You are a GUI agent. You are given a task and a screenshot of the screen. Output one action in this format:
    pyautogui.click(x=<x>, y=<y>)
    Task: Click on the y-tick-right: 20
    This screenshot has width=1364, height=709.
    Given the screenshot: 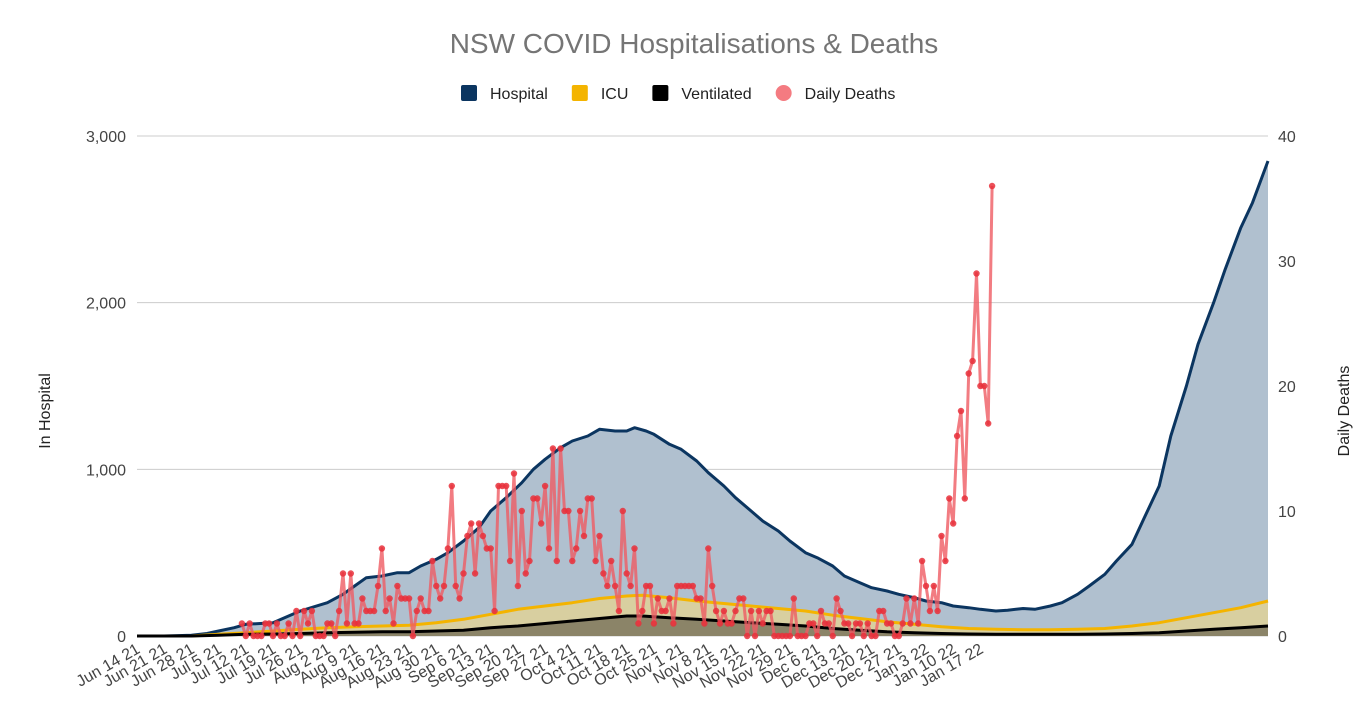 What is the action you would take?
    pyautogui.click(x=1287, y=387)
    